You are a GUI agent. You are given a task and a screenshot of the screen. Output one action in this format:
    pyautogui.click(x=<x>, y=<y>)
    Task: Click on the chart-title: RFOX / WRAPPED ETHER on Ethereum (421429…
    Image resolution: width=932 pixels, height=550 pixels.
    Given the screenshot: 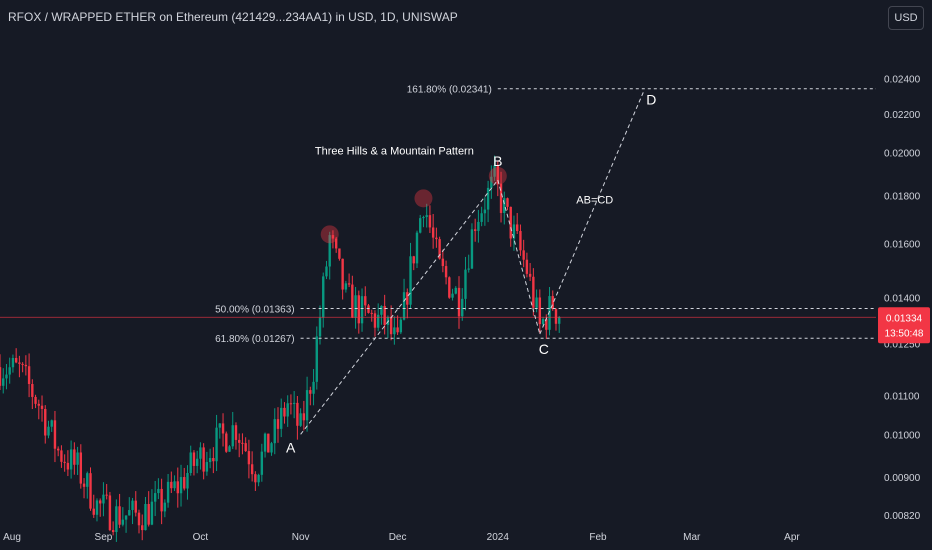 What is the action you would take?
    pyautogui.click(x=233, y=17)
    